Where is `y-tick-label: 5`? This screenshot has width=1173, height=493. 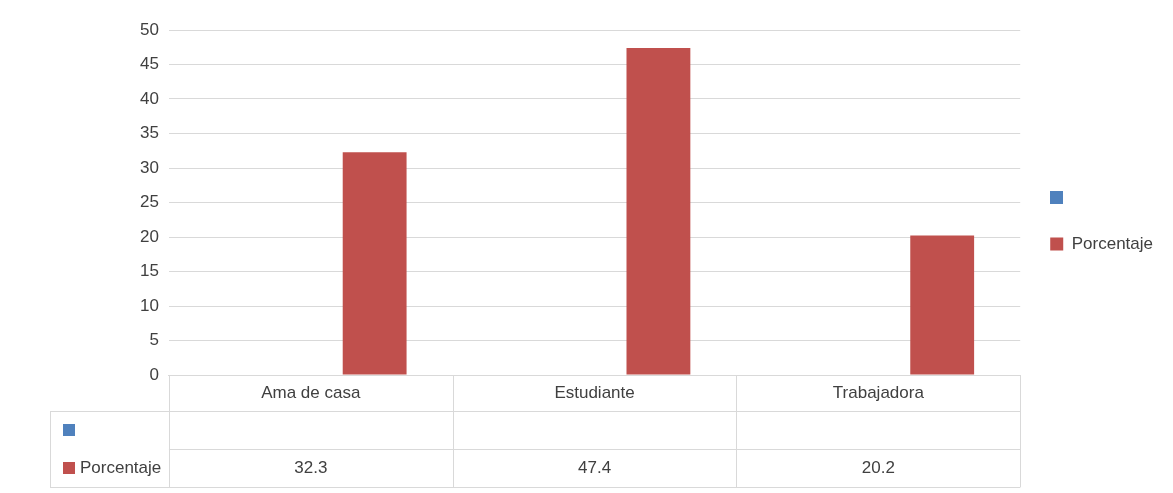
y-tick-label: 5 is located at coordinates (154, 340).